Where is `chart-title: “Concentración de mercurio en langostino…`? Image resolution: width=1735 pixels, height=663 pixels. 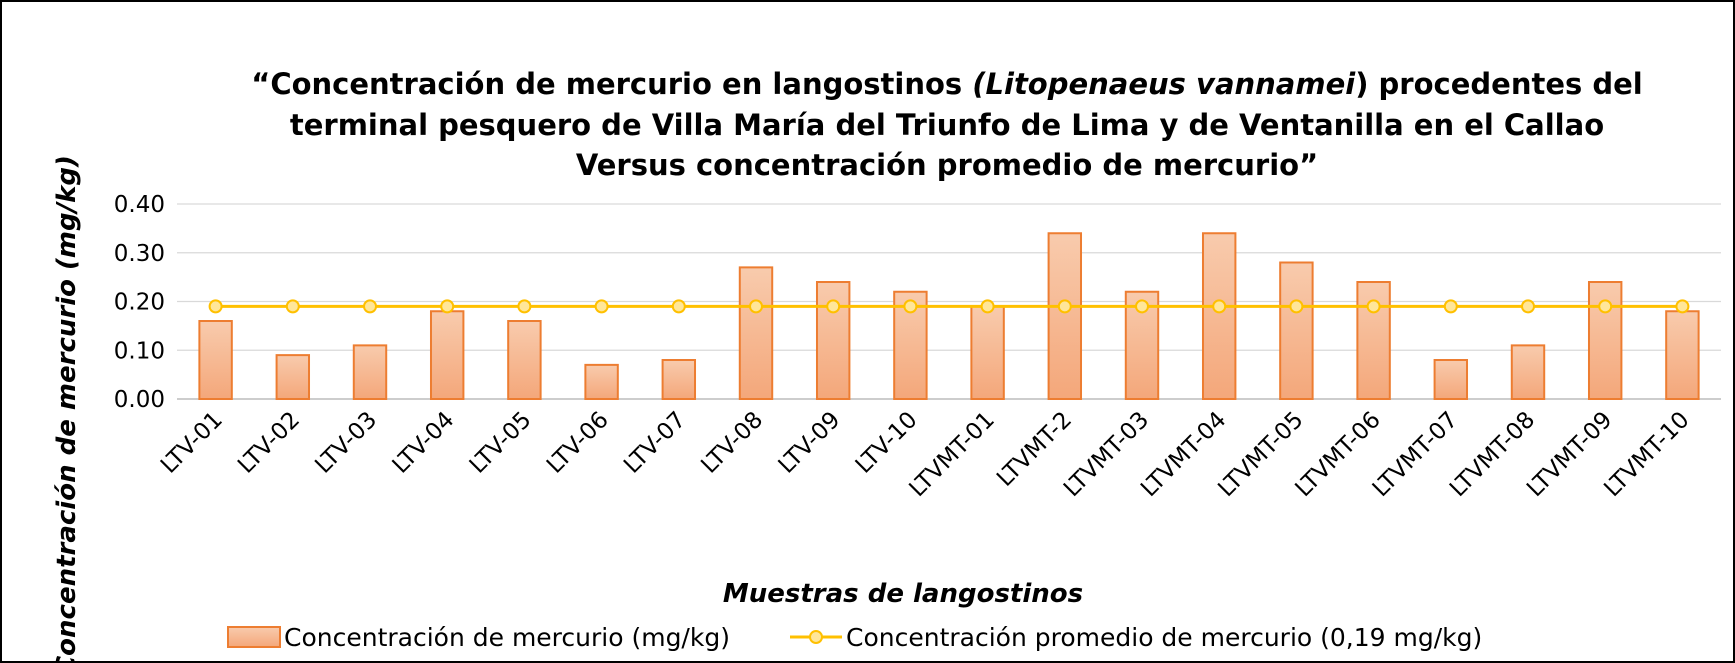 chart-title: “Concentración de mercurio en langostino… is located at coordinates (946, 84).